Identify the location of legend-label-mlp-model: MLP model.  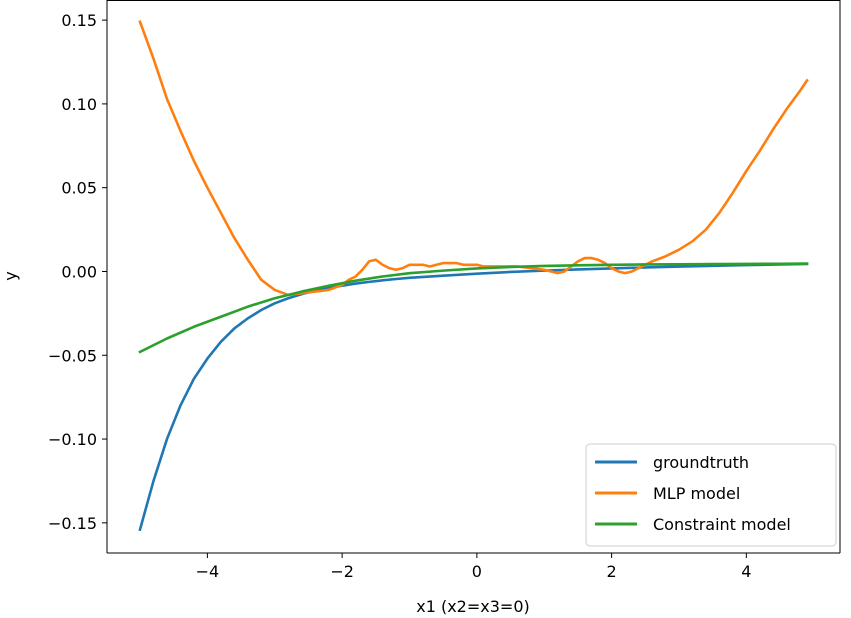
(696, 493).